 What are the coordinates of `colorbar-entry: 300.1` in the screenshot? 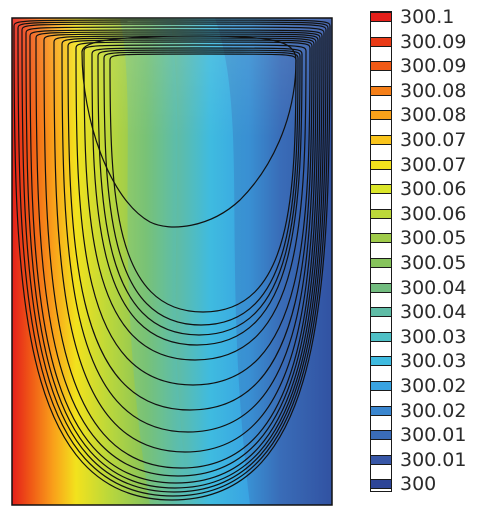 It's located at (419, 17).